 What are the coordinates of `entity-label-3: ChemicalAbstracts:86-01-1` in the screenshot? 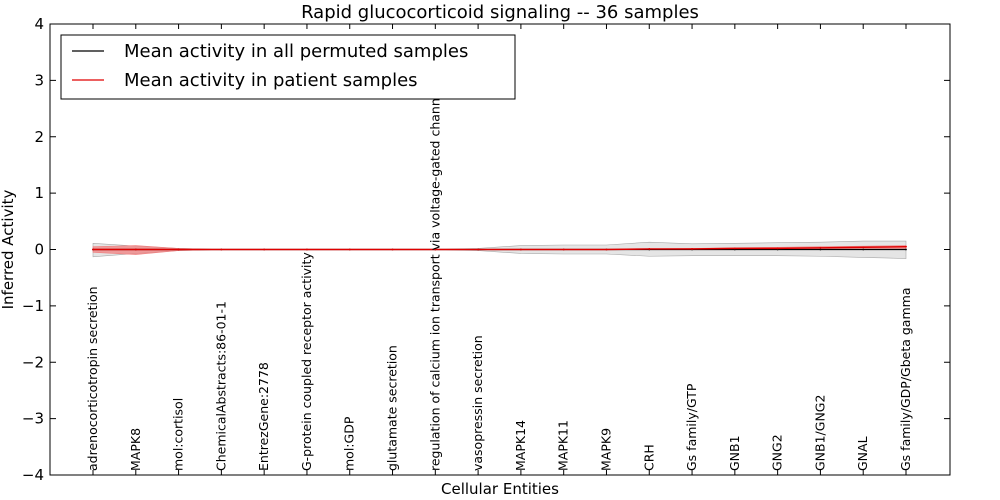 It's located at (220, 386).